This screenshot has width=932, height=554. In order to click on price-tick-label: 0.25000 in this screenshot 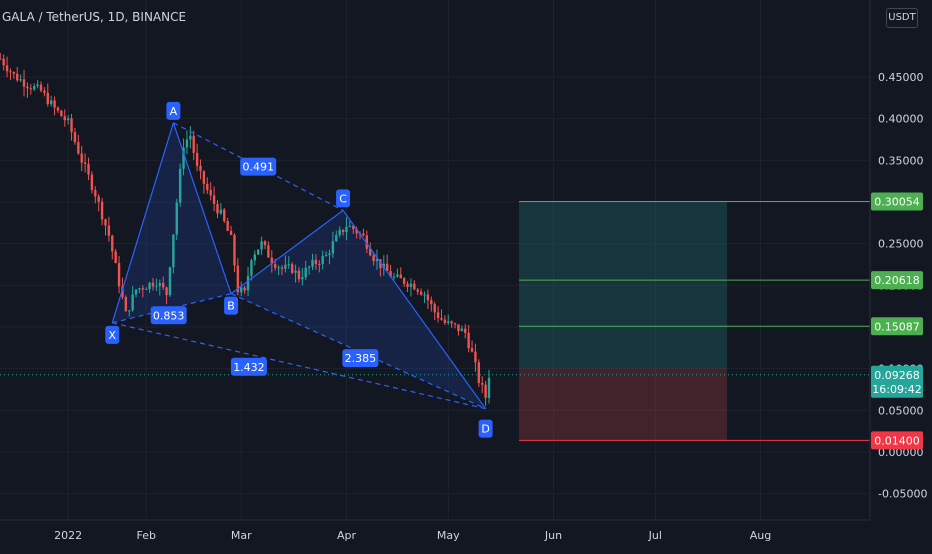, I will do `click(901, 244)`.